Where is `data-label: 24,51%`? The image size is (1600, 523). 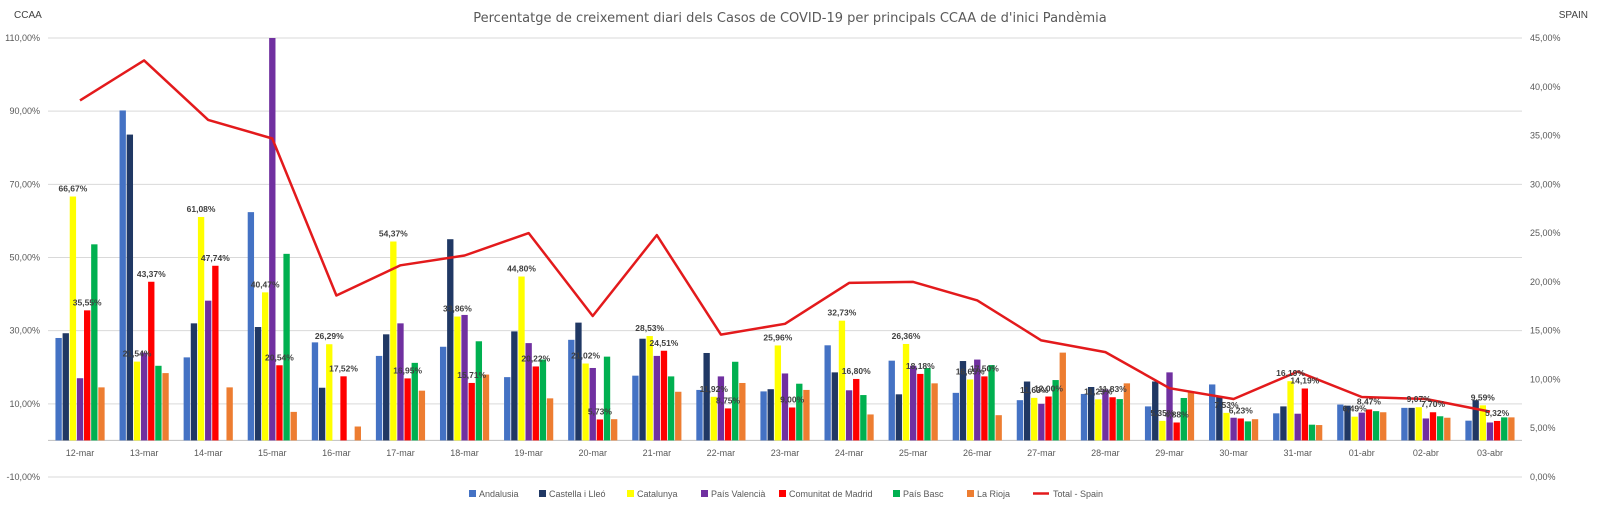 data-label: 24,51% is located at coordinates (664, 343).